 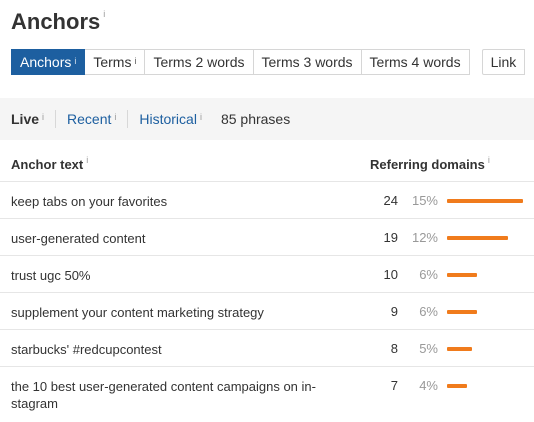 What do you see at coordinates (428, 348) in the screenshot?
I see `referring-domains-percent: 5%` at bounding box center [428, 348].